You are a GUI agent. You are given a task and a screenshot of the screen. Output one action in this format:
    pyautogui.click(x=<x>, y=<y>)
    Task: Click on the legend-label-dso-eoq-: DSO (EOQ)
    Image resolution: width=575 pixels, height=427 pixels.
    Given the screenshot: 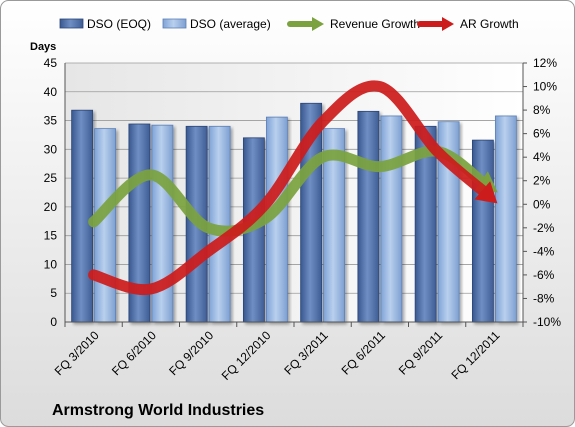 What is the action you would take?
    pyautogui.click(x=119, y=24)
    